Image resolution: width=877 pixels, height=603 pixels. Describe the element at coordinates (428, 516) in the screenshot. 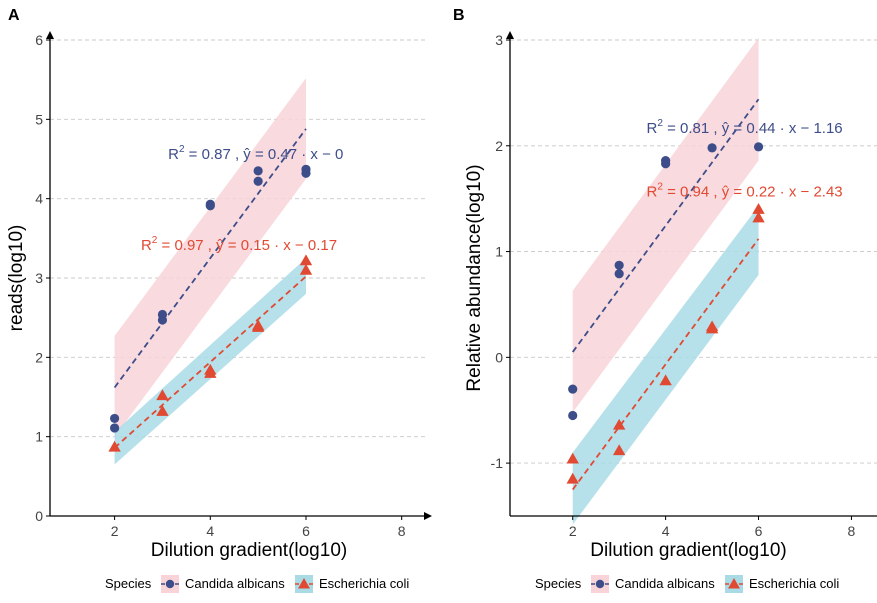

I see `x-axis-arrow` at that location.